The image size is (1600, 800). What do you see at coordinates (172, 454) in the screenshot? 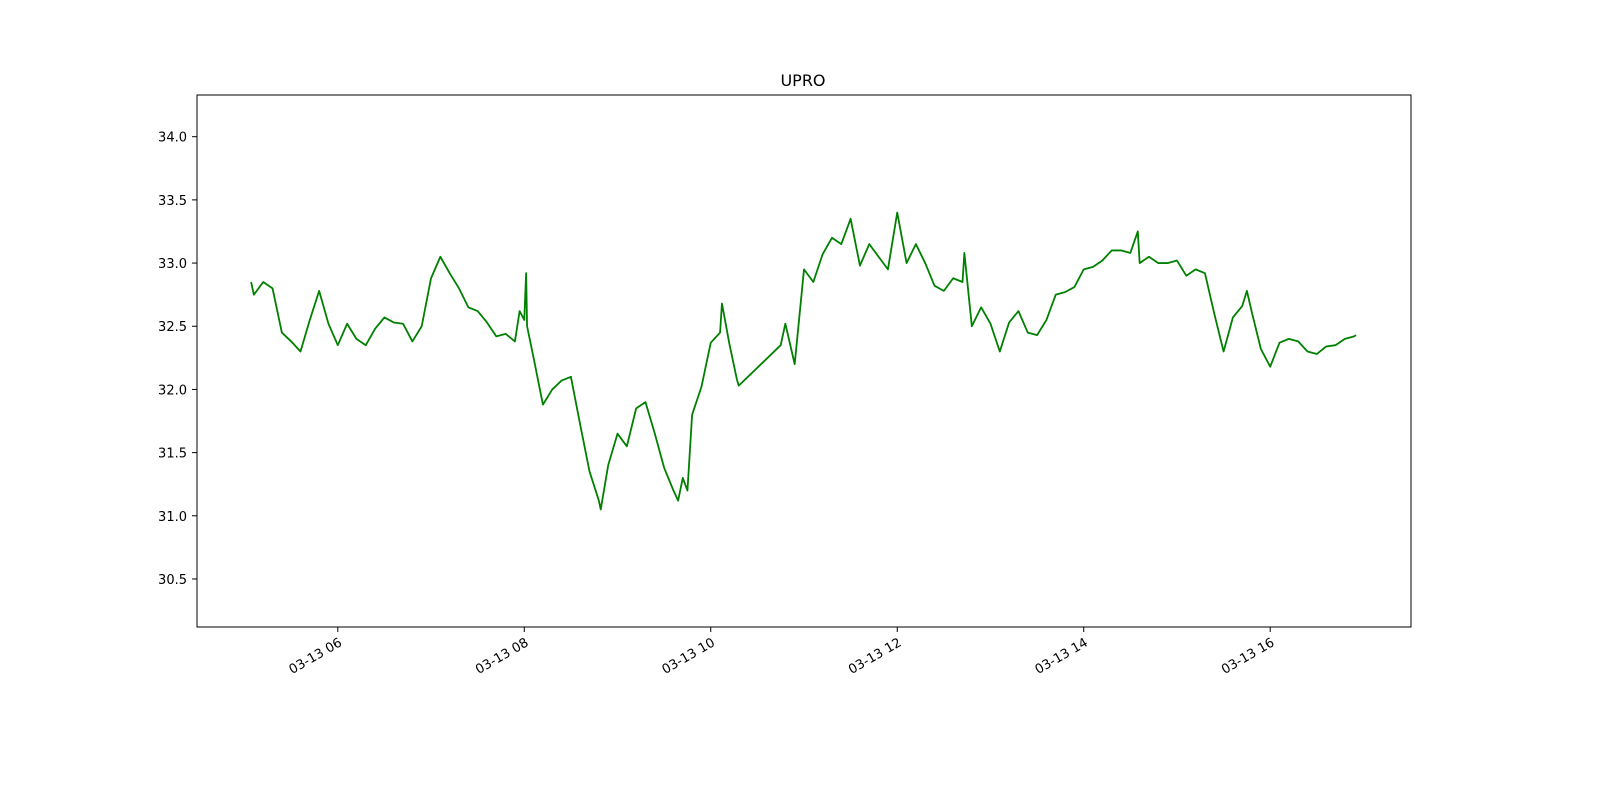
I see `y-tick-label: 31.5` at bounding box center [172, 454].